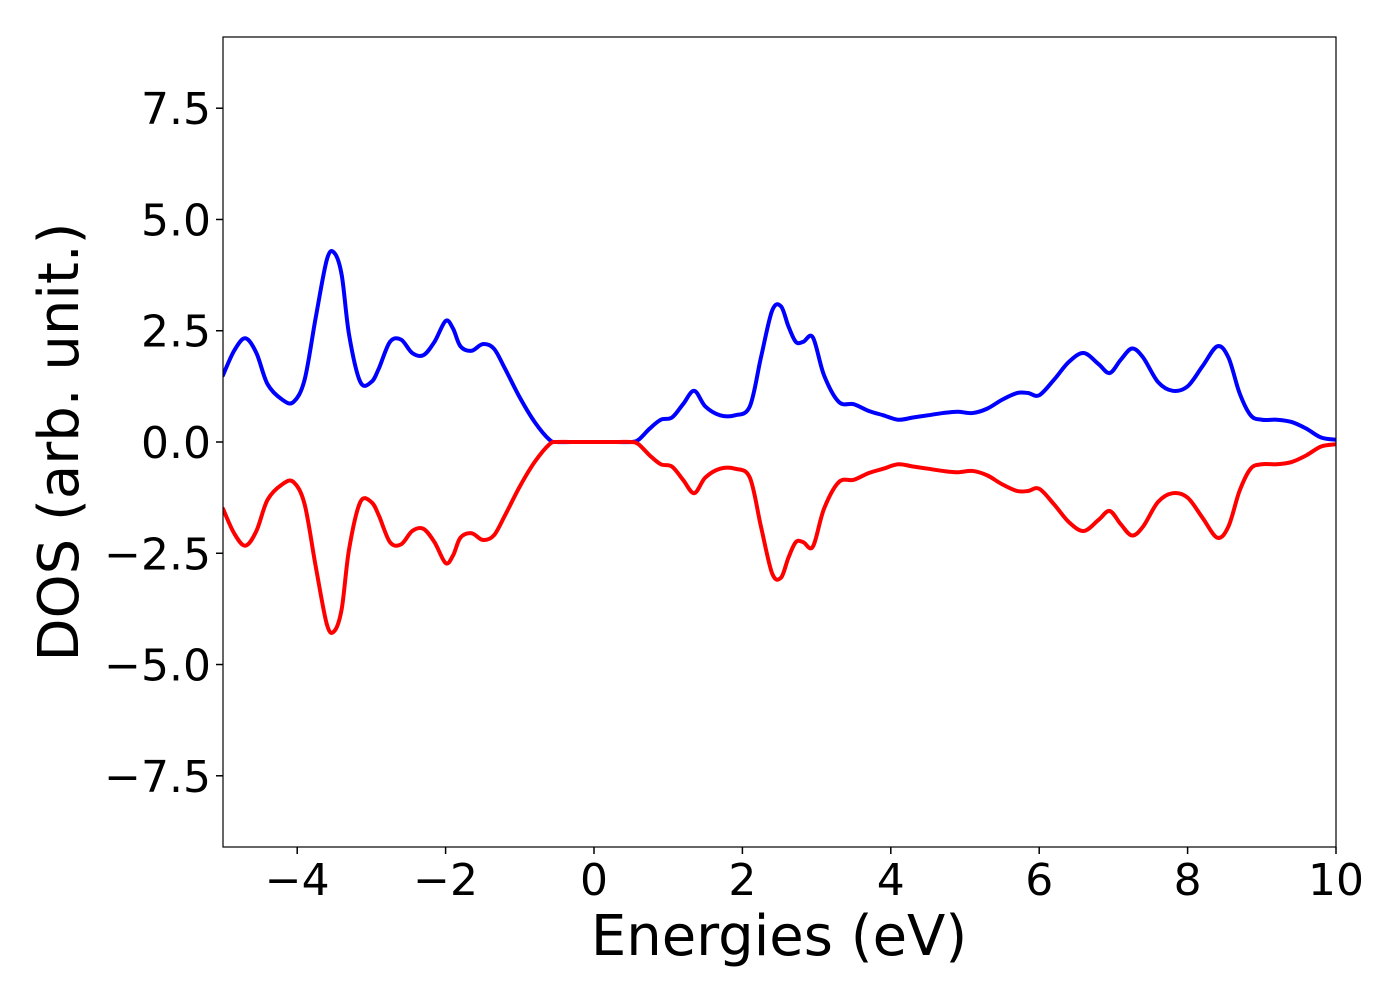 The height and width of the screenshot is (1004, 1400). Describe the element at coordinates (891, 880) in the screenshot. I see `x-tick-label: 4` at that location.